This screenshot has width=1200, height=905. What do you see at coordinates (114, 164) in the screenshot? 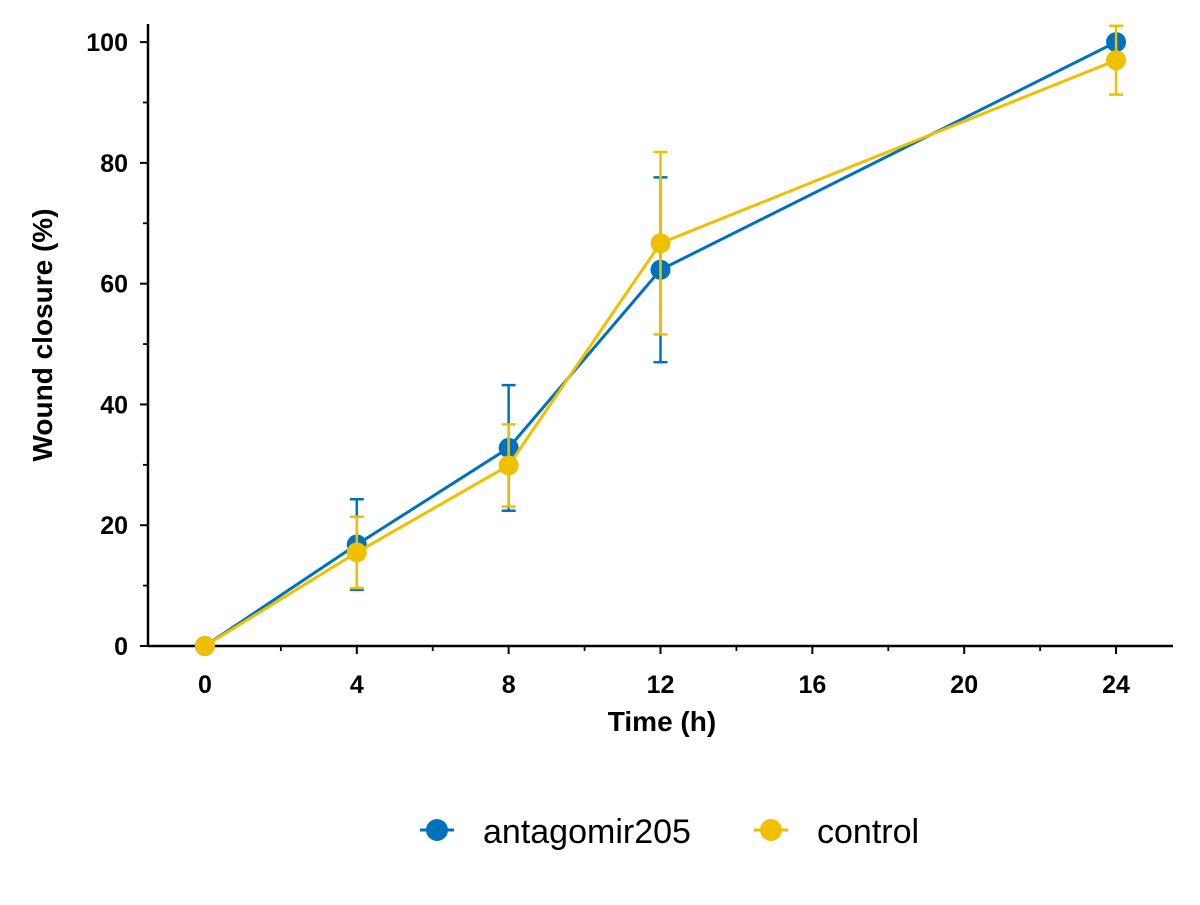
I see `y-tick-label: 80` at bounding box center [114, 164].